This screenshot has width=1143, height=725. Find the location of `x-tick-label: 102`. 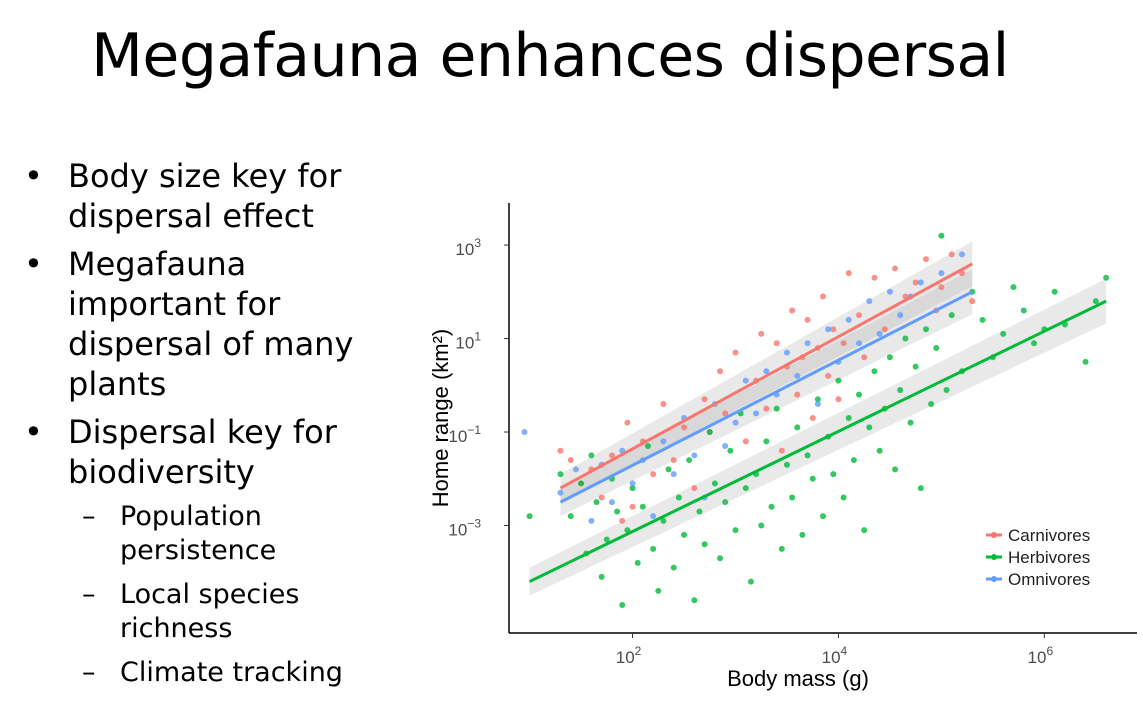

x-tick-label: 102 is located at coordinates (629, 655).